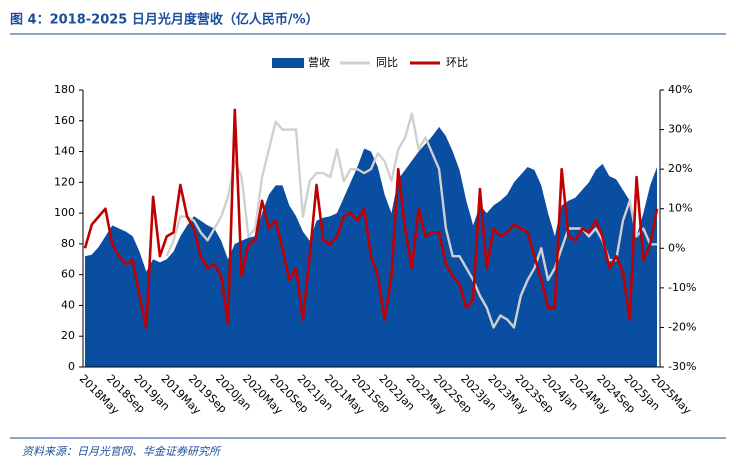 The image size is (736, 472). Describe the element at coordinates (68, 274) in the screenshot. I see `y-tick-label: 60` at that location.